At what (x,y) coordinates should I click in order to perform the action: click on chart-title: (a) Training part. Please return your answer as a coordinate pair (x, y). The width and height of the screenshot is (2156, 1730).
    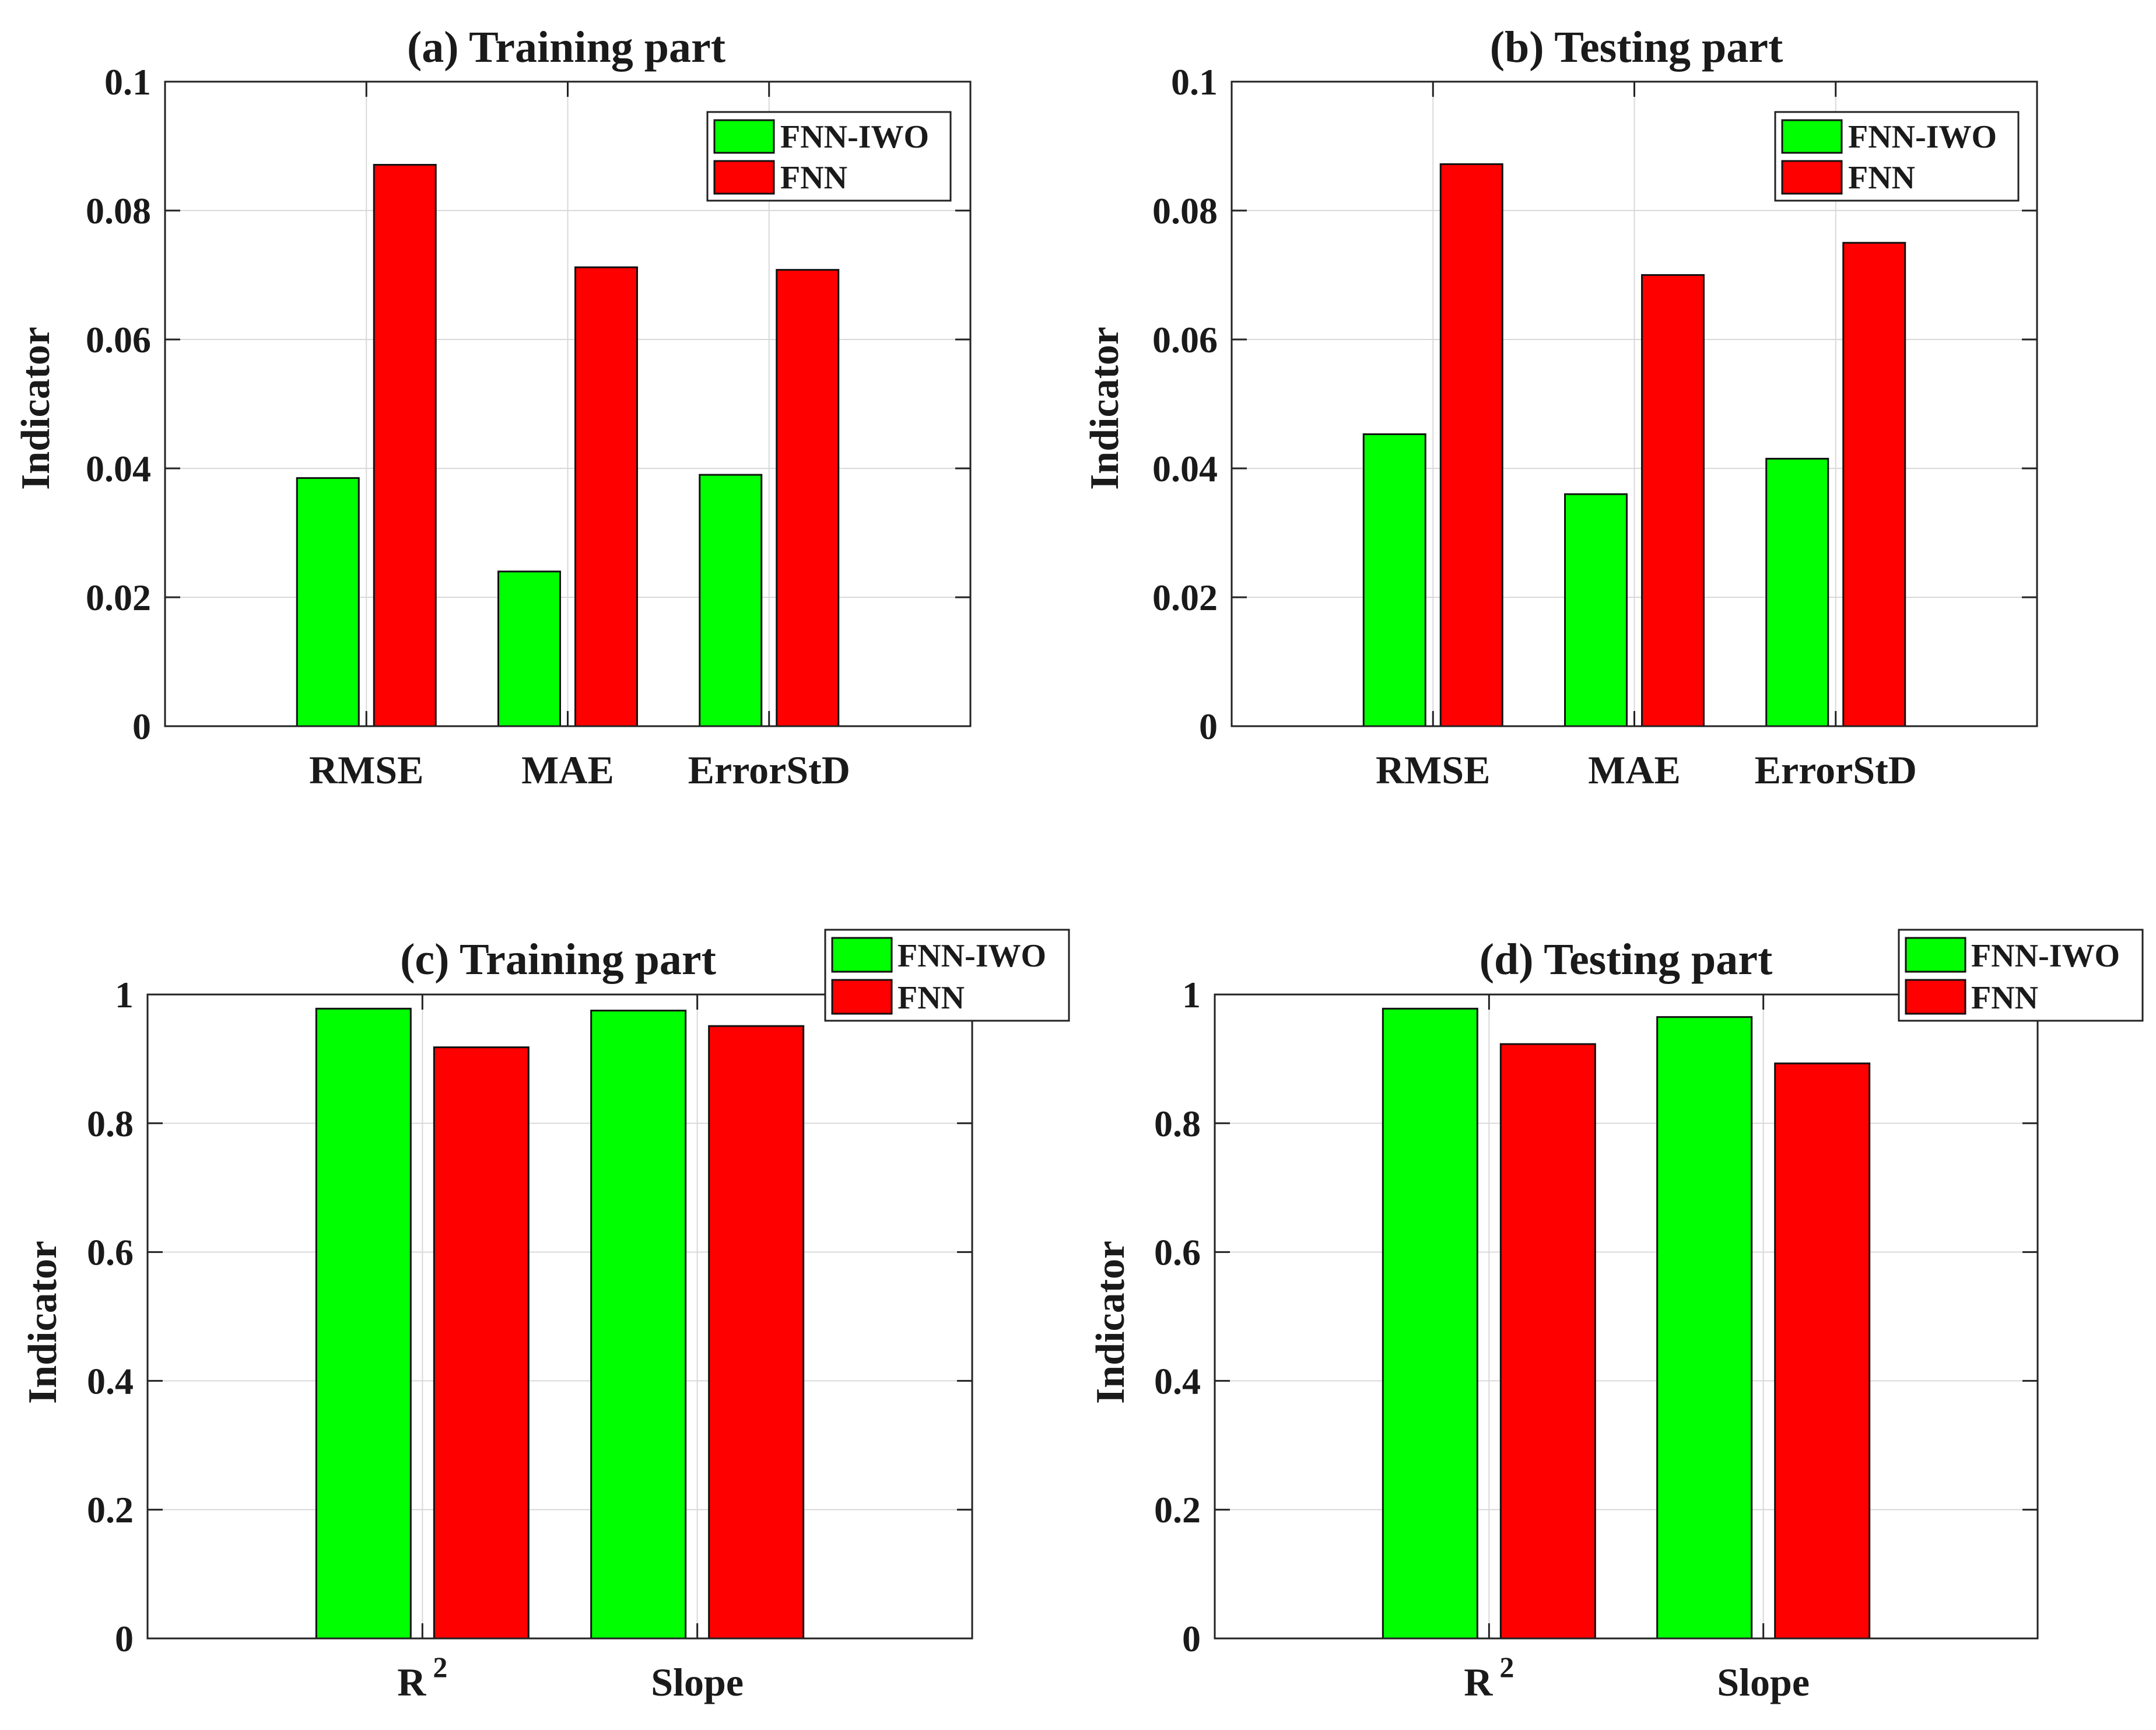
    Looking at the image, I should click on (566, 47).